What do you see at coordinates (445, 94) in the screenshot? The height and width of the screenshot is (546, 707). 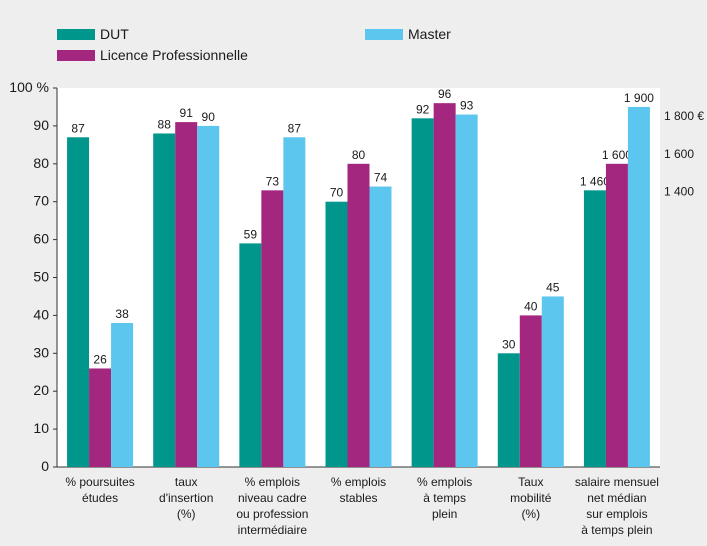 I see `value-label: 96` at bounding box center [445, 94].